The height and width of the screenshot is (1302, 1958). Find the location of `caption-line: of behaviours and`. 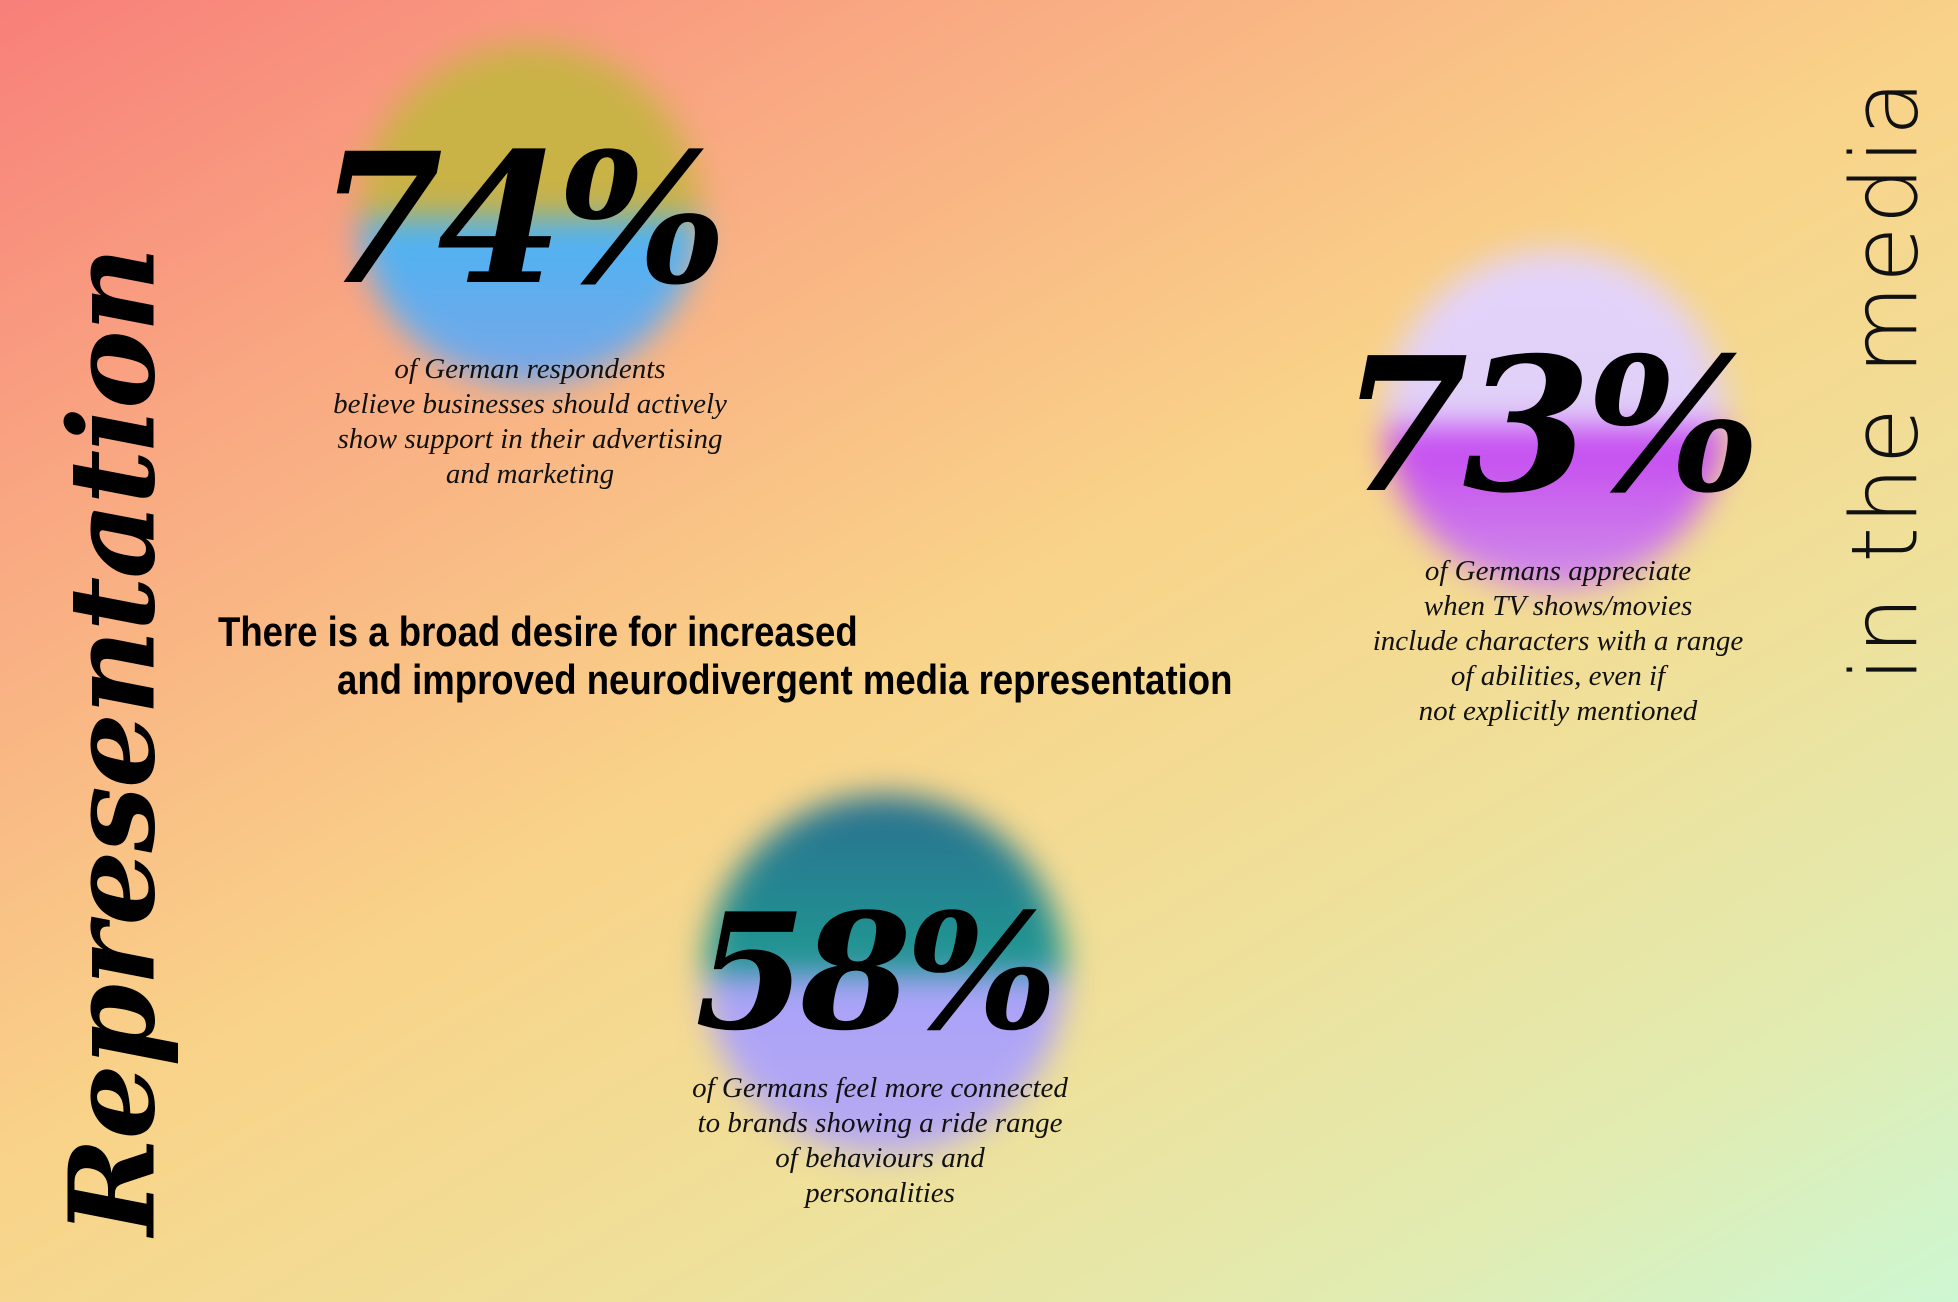

caption-line: of behaviours and is located at coordinates (880, 1158).